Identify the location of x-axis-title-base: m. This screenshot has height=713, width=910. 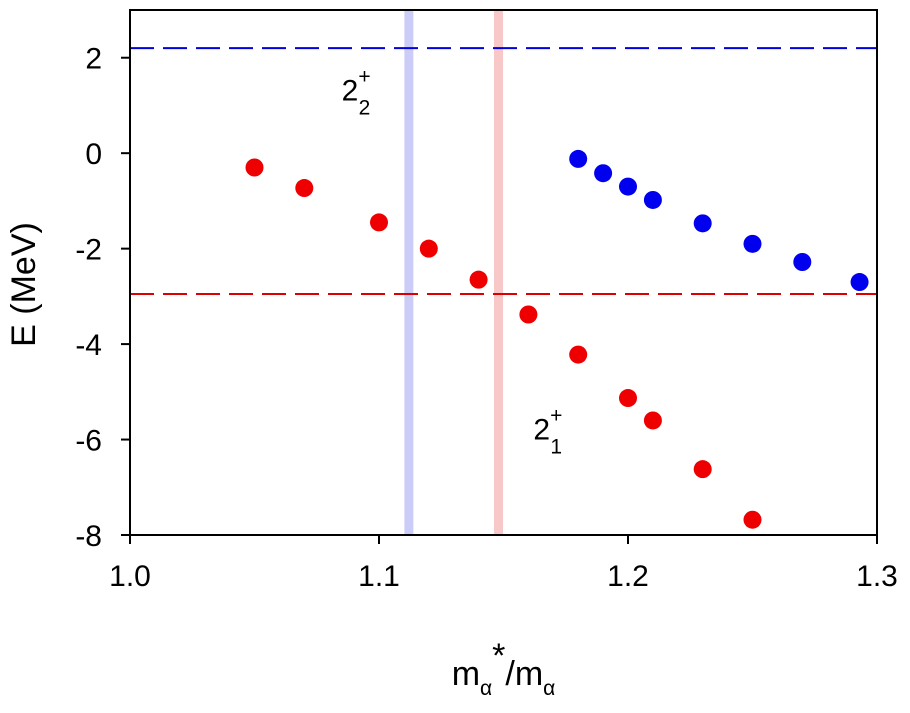
(466, 674).